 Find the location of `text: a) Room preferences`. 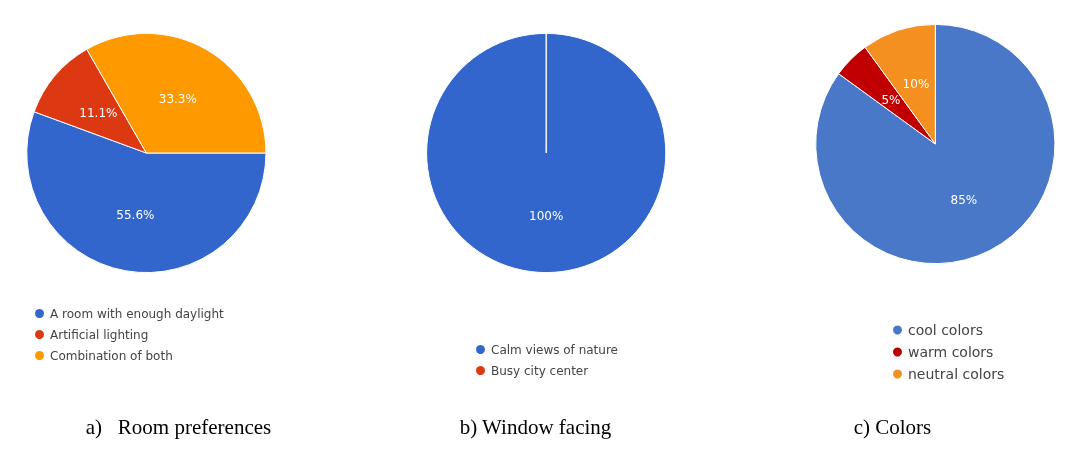

text: a) Room preferences is located at coordinates (178, 426).